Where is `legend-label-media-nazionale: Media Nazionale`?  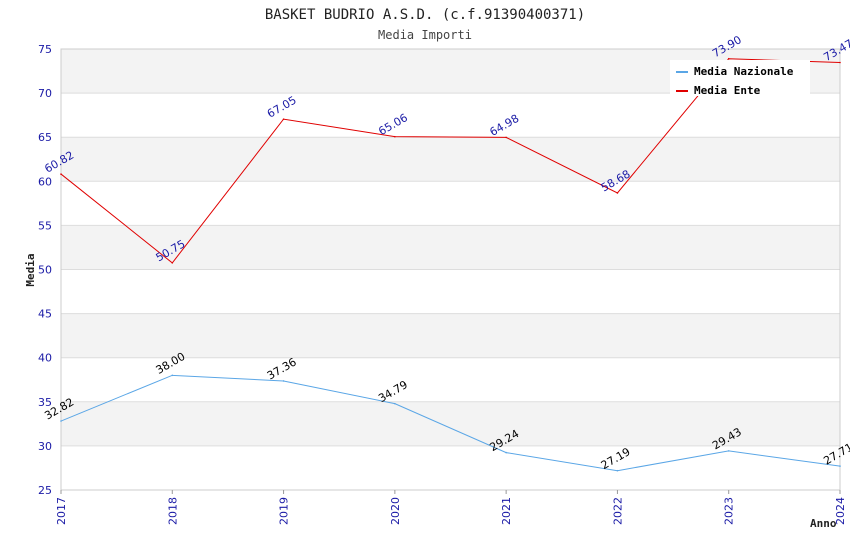 legend-label-media-nazionale: Media Nazionale is located at coordinates (744, 71).